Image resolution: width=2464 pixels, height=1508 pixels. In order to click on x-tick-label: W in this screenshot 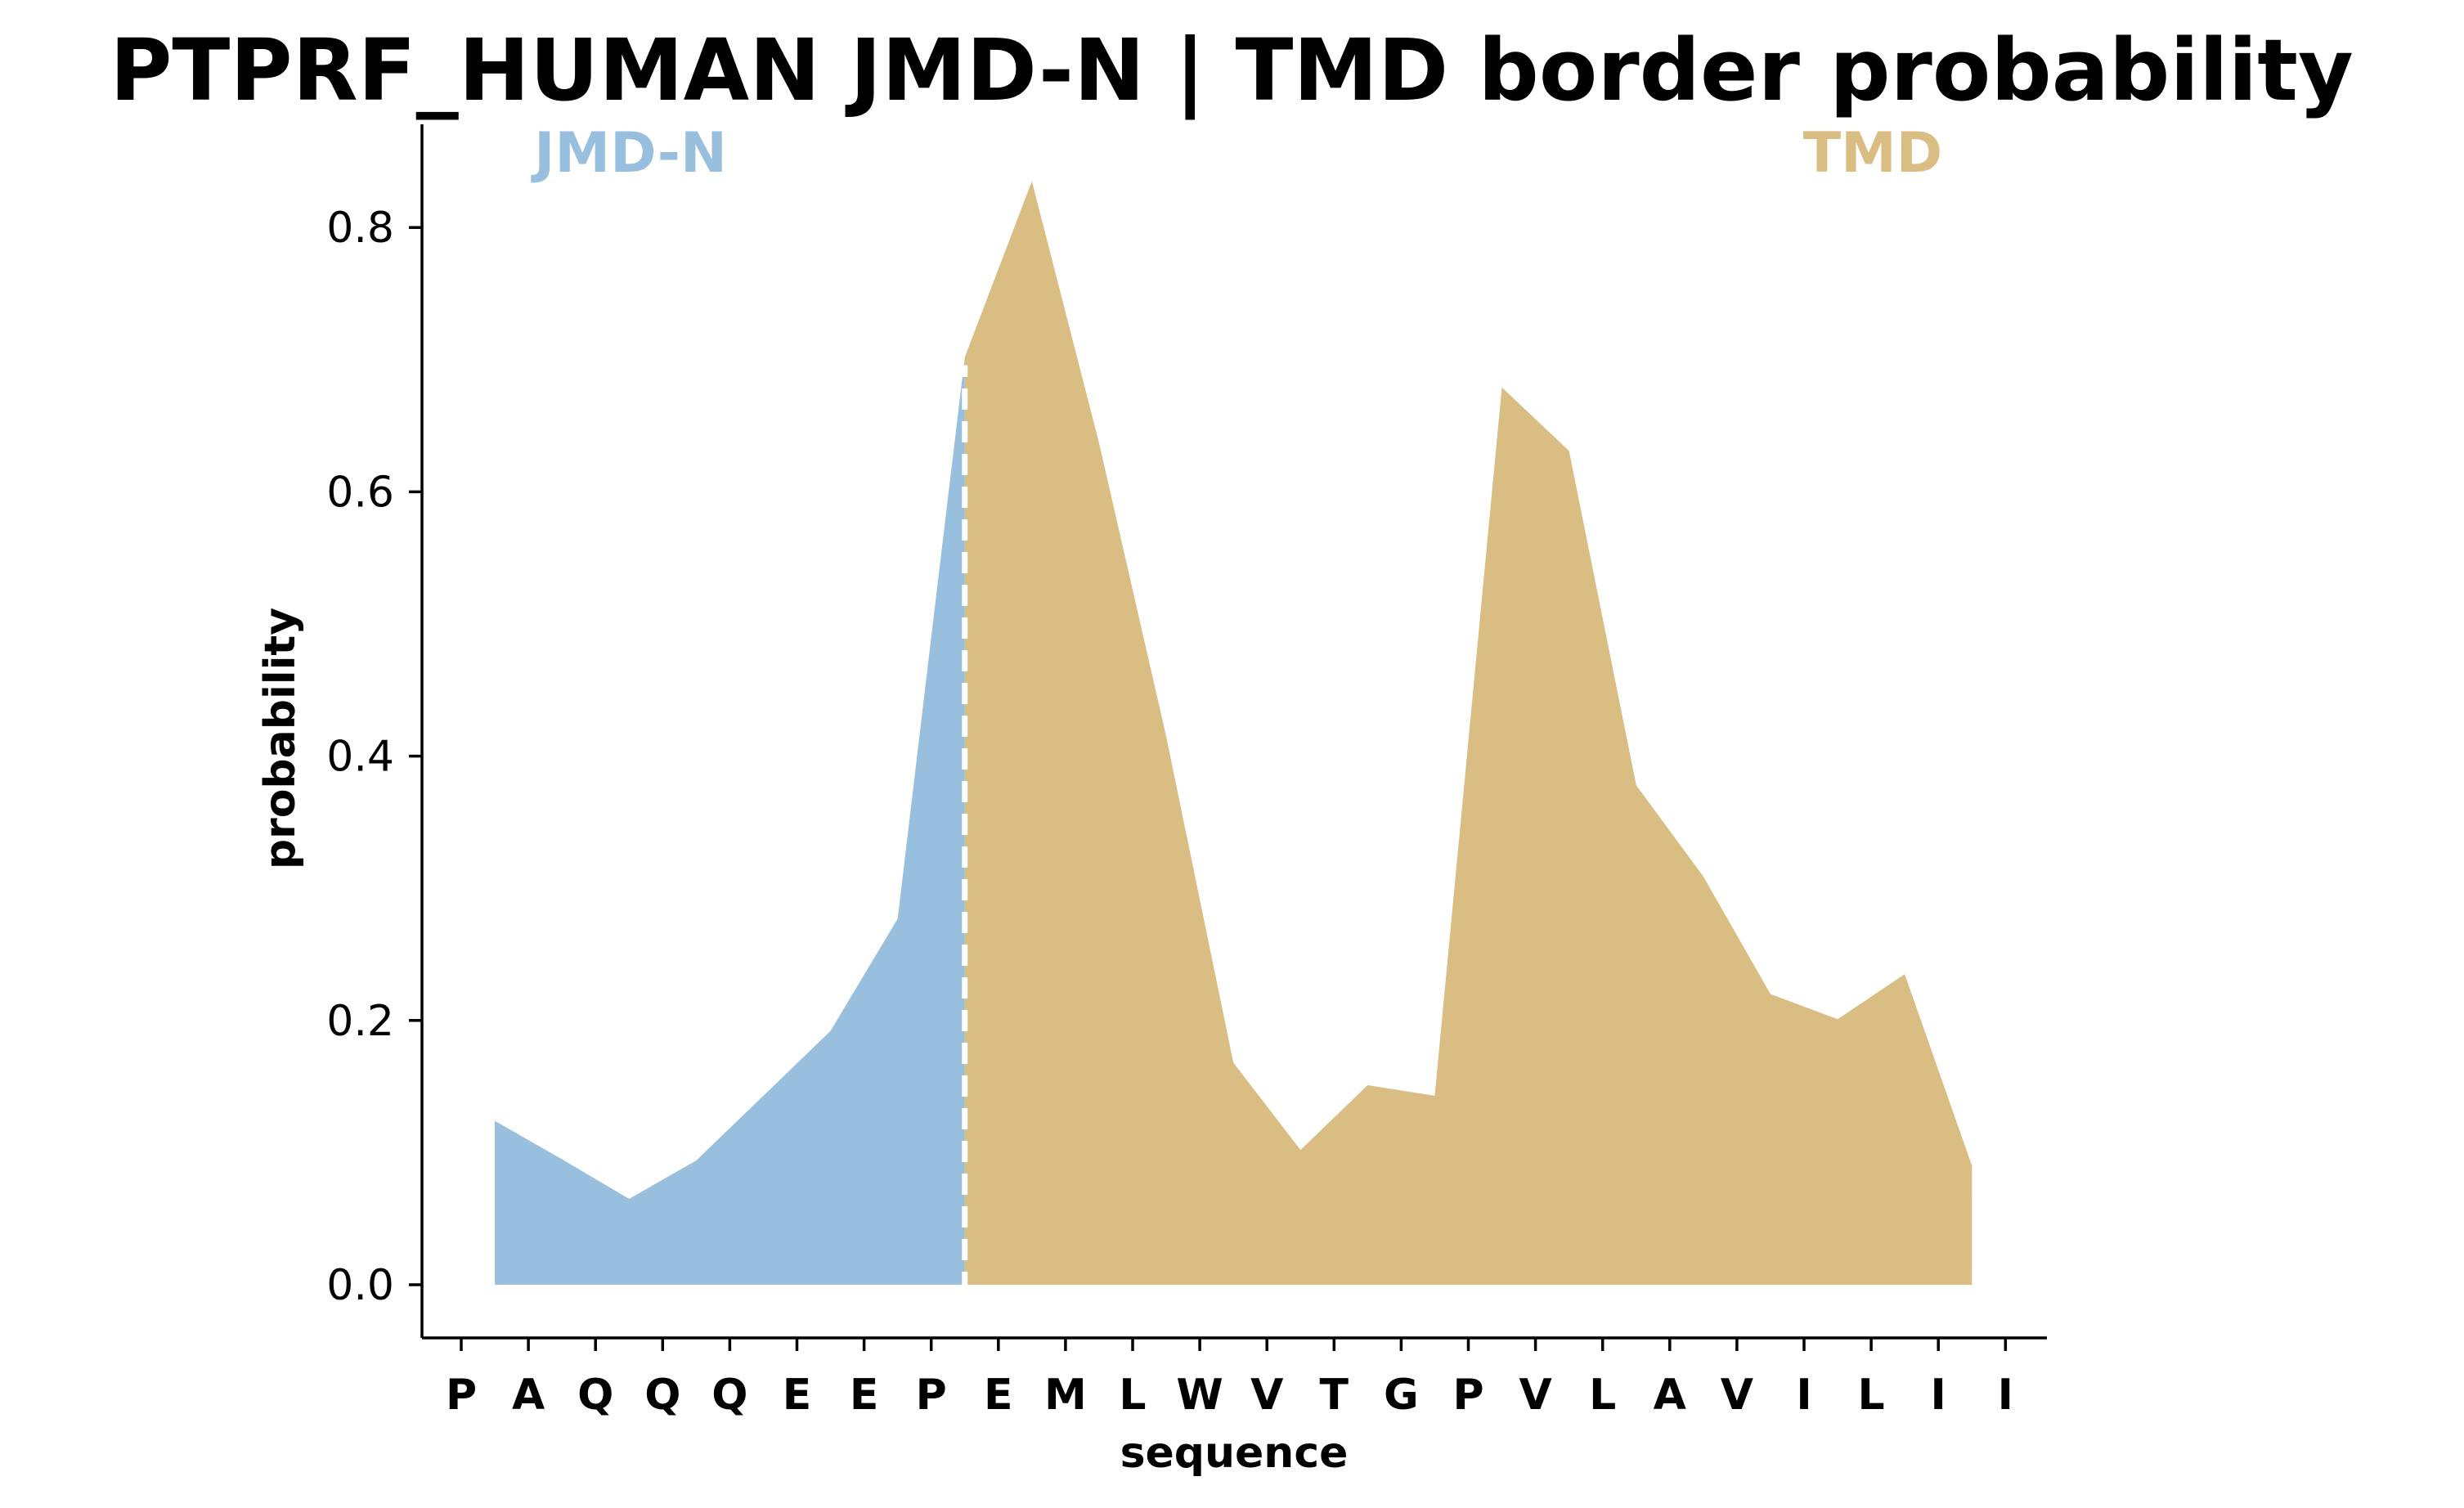, I will do `click(1199, 1395)`.